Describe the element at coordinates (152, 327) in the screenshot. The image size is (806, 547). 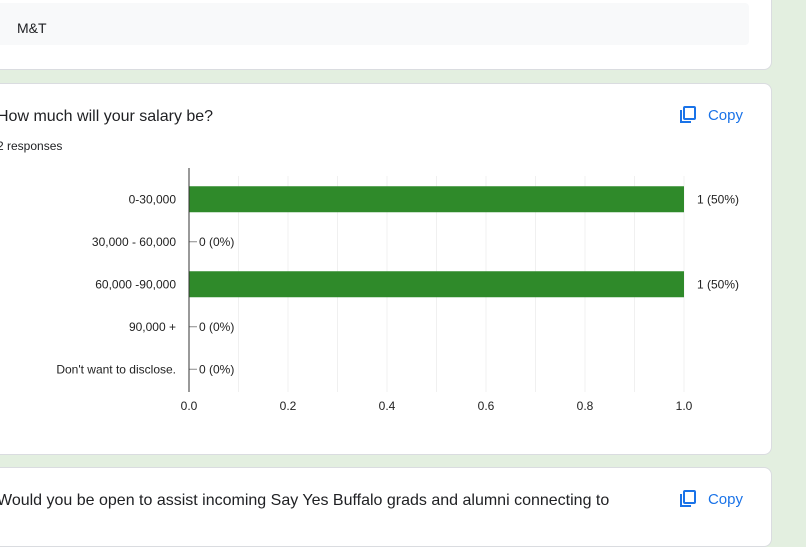
I see `category-label: 90,000 +` at that location.